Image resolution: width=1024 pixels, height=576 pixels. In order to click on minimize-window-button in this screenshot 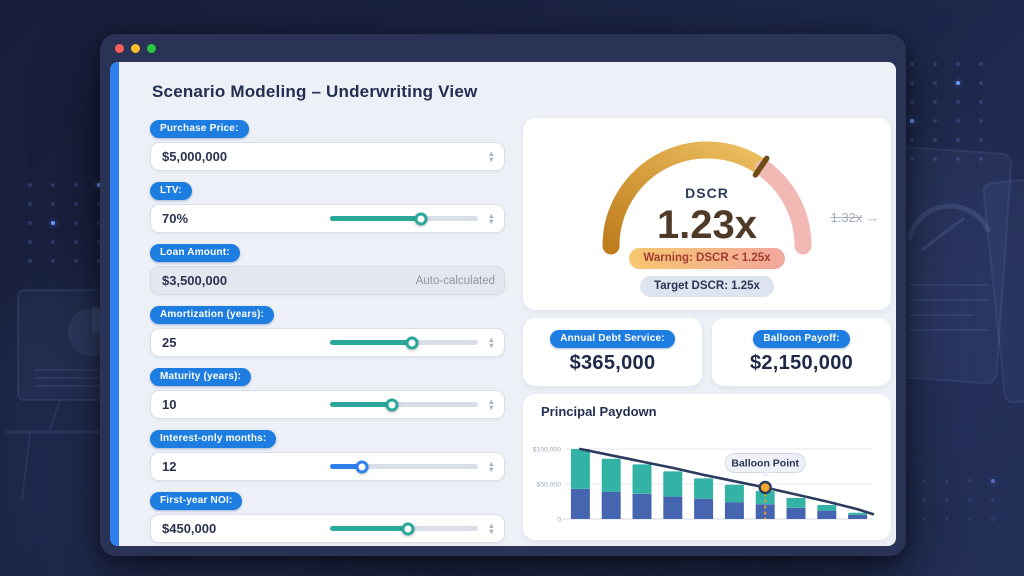, I will do `click(135, 48)`.